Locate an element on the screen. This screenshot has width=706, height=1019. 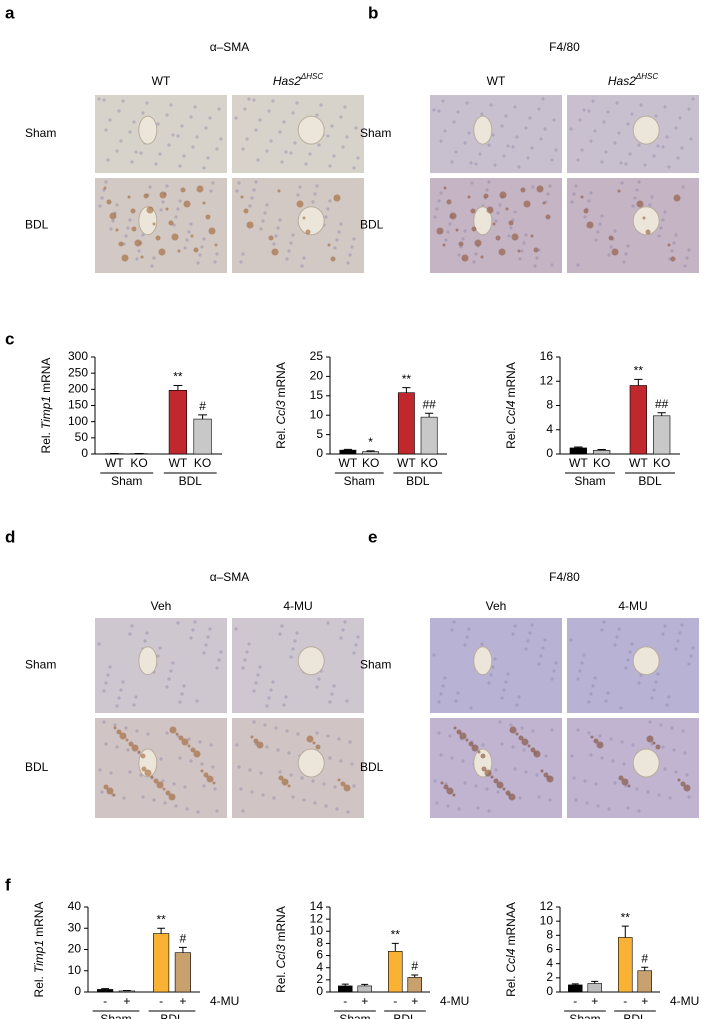
y-tick-label: 16 is located at coordinates (547, 356).